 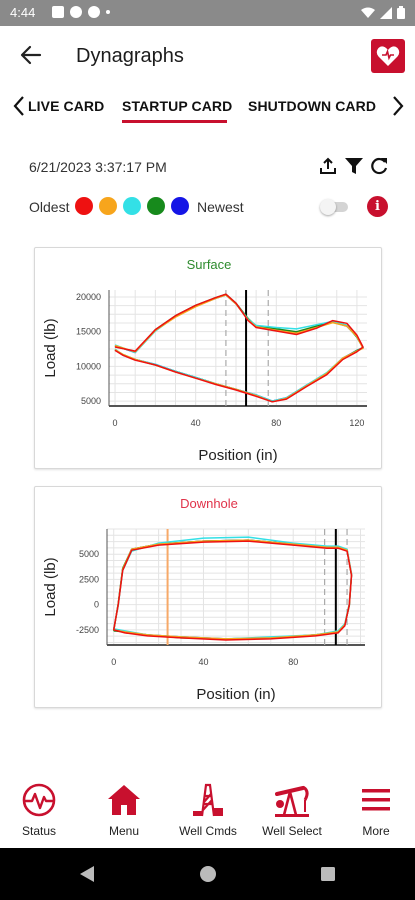 I want to click on info-icon: i, so click(x=377, y=206).